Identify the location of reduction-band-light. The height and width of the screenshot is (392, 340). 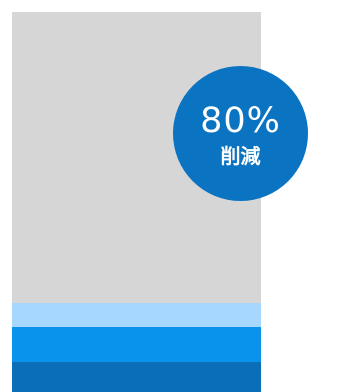
(136, 315).